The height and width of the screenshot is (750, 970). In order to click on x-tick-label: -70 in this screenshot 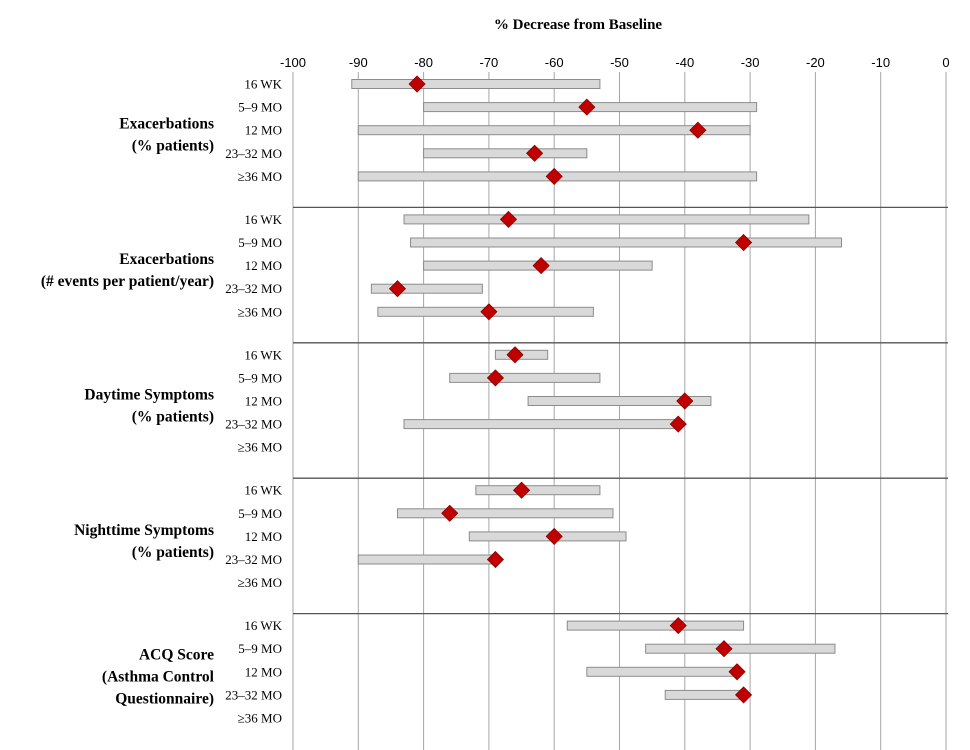, I will do `click(489, 62)`.